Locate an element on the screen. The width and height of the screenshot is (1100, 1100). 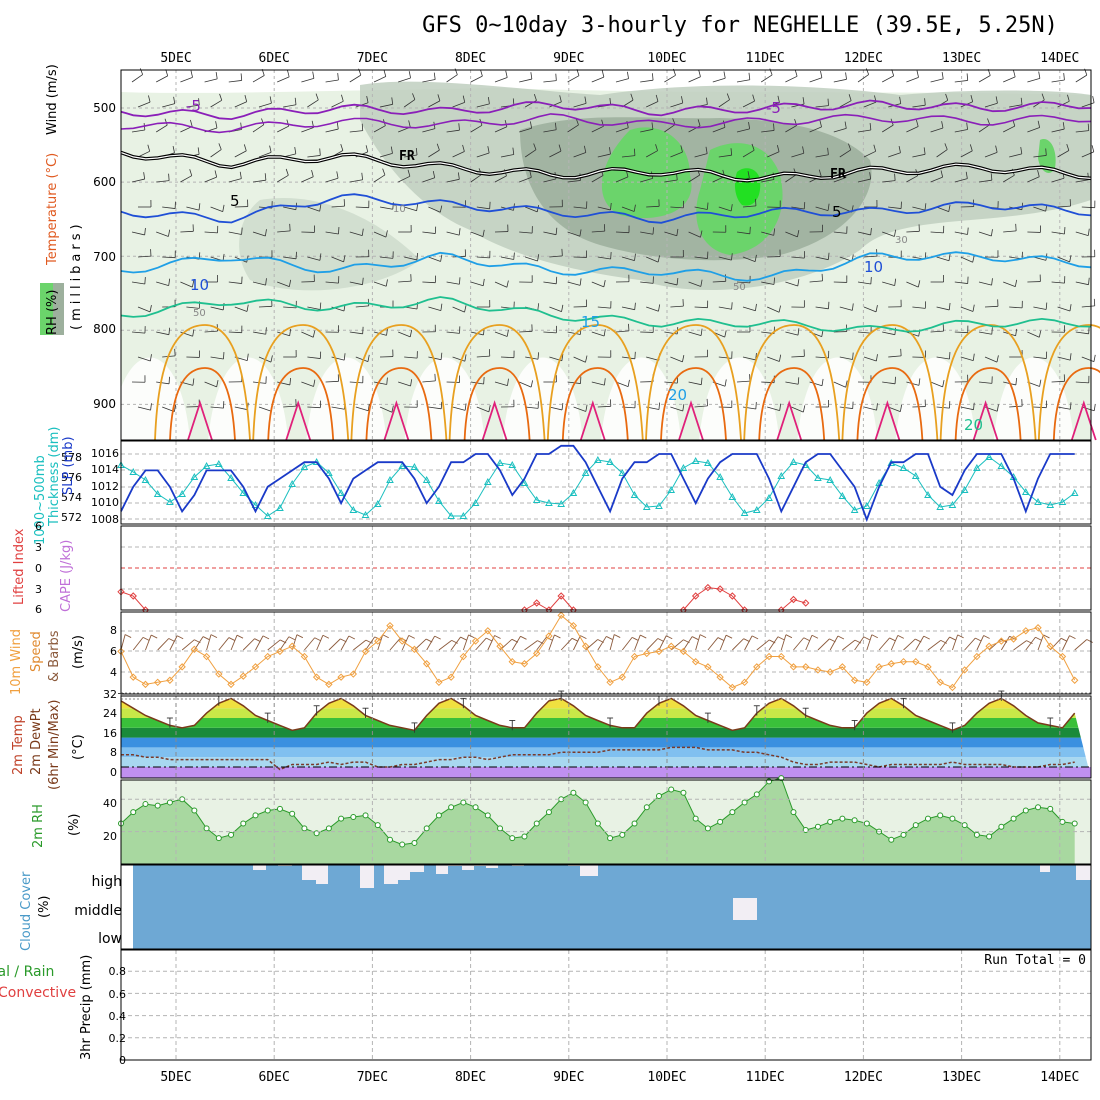
isotherm-line is located at coordinates (606, 208).